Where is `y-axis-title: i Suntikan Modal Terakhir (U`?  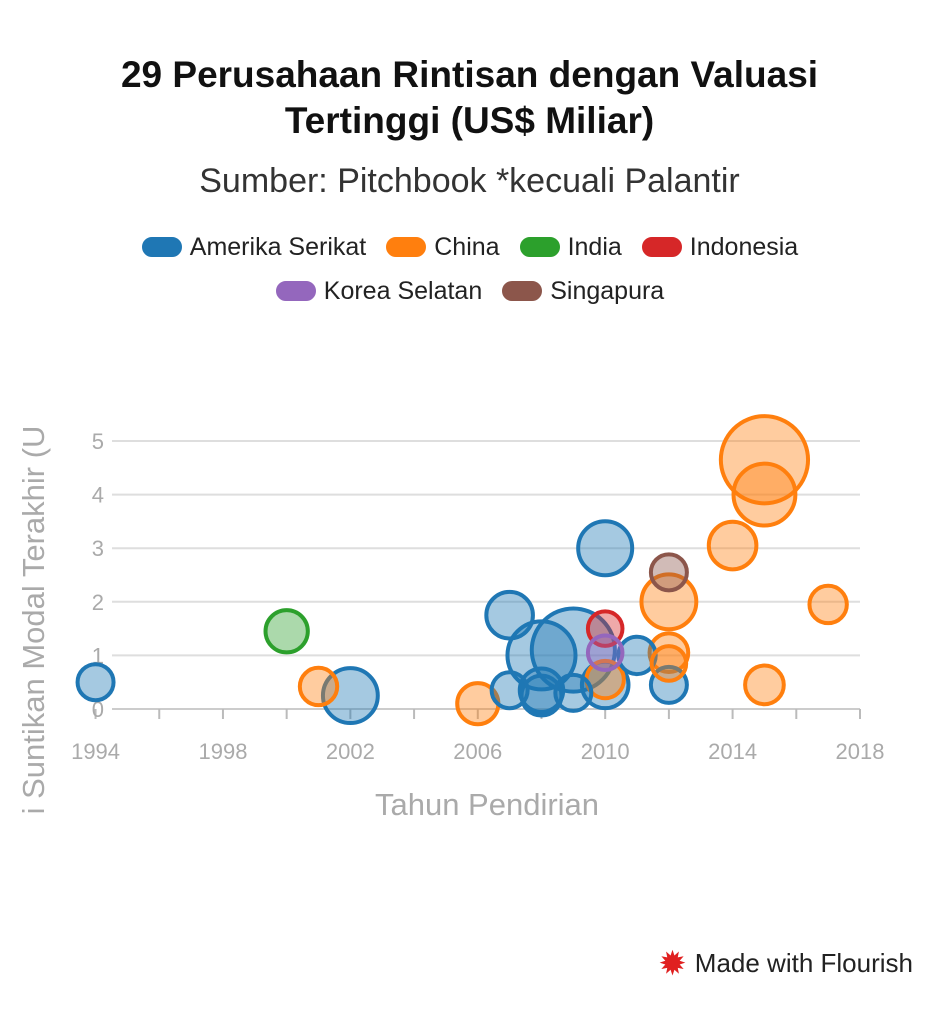
y-axis-title: i Suntikan Modal Terakhir (U is located at coordinates (33, 620).